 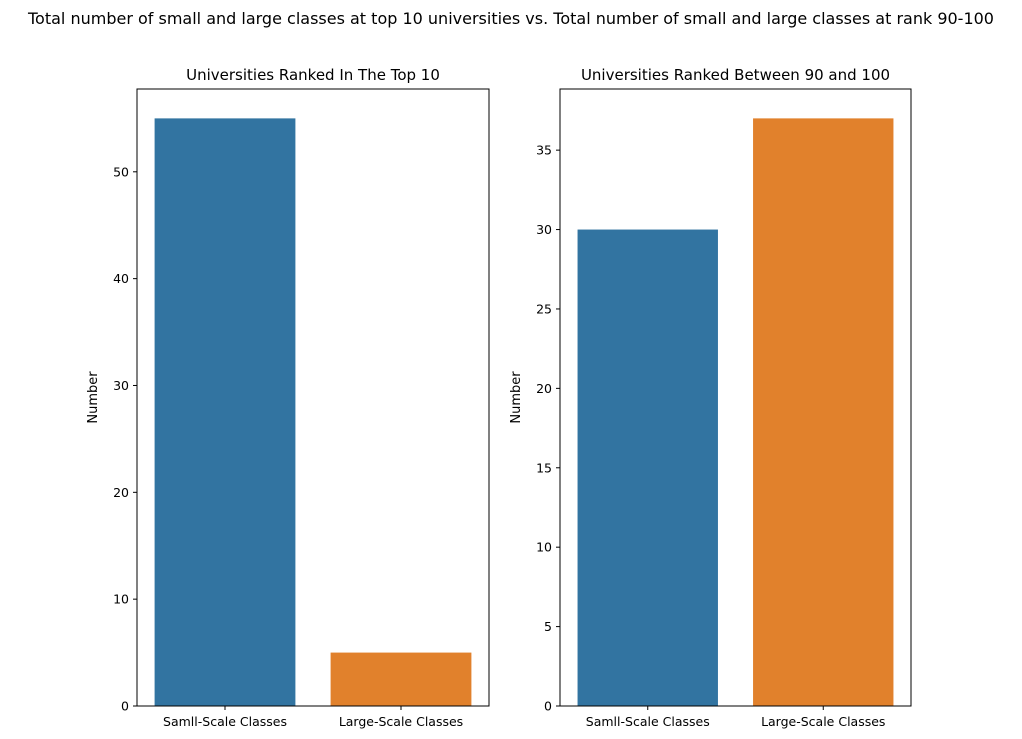 I want to click on chart-title: Universities Ranked In The Top 10, so click(x=313, y=75).